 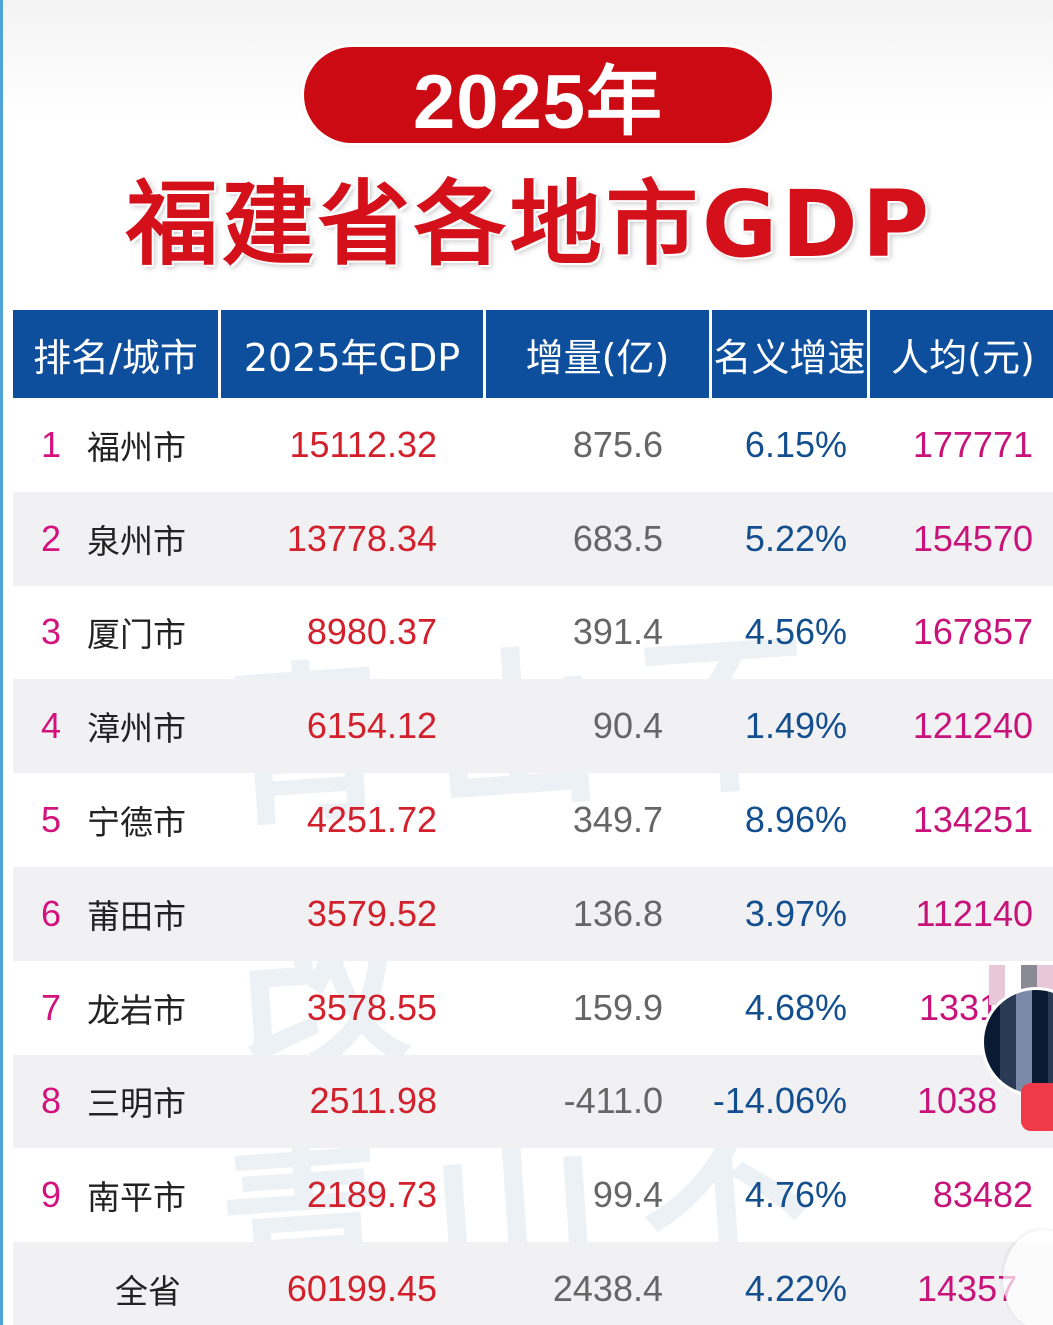 I want to click on per-capita: 1331, so click(x=959, y=1007).